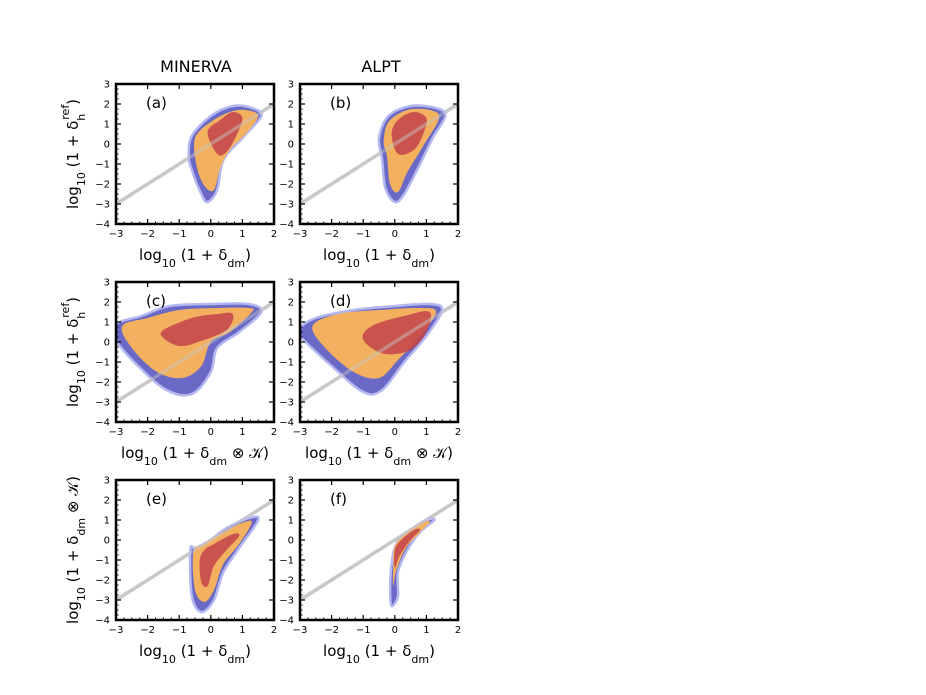  What do you see at coordinates (338, 499) in the screenshot?
I see `panel-label: (f)` at bounding box center [338, 499].